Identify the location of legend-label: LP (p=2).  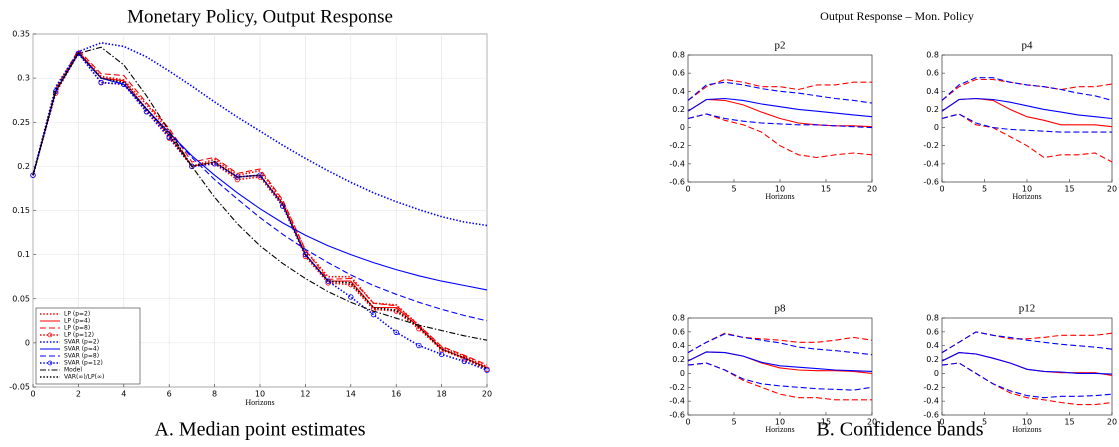
(77, 314).